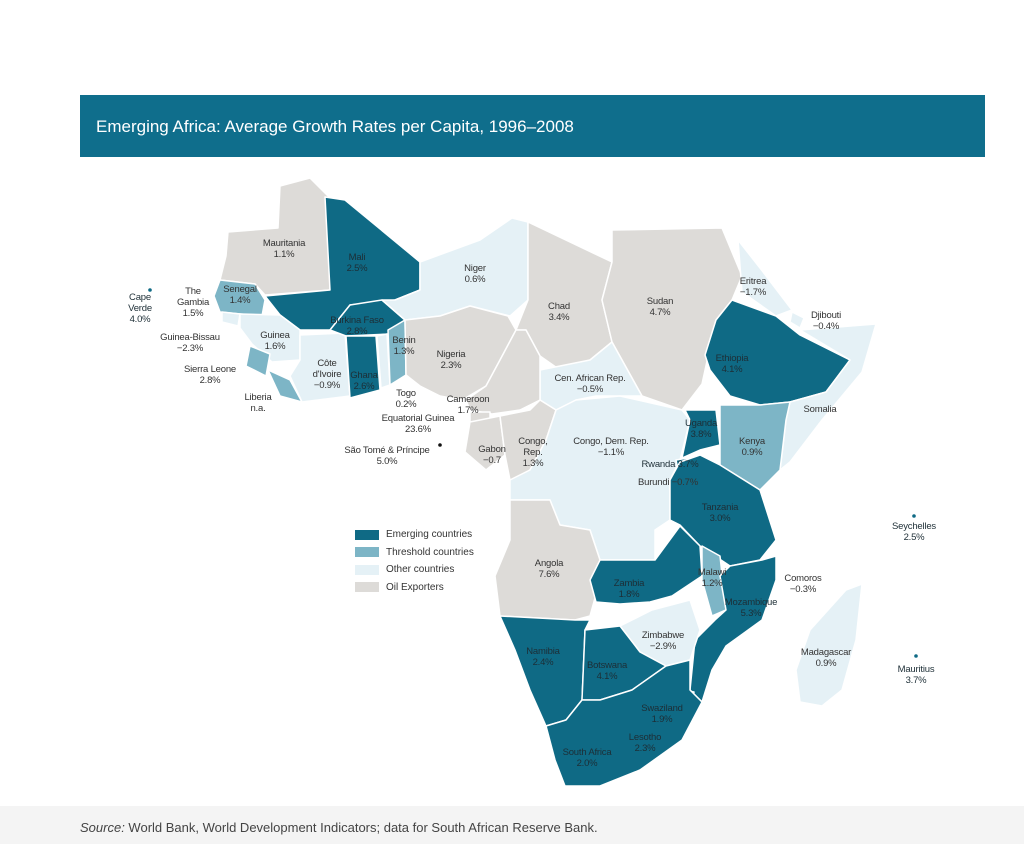  What do you see at coordinates (559, 317) in the screenshot?
I see `growth-value: 3.4%` at bounding box center [559, 317].